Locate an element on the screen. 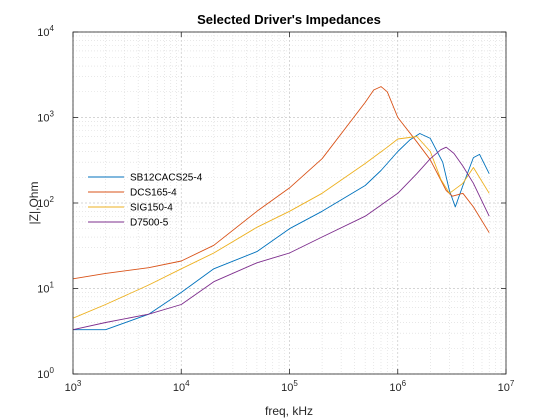  y-tick-label: 10⁴ is located at coordinates (45, 31).